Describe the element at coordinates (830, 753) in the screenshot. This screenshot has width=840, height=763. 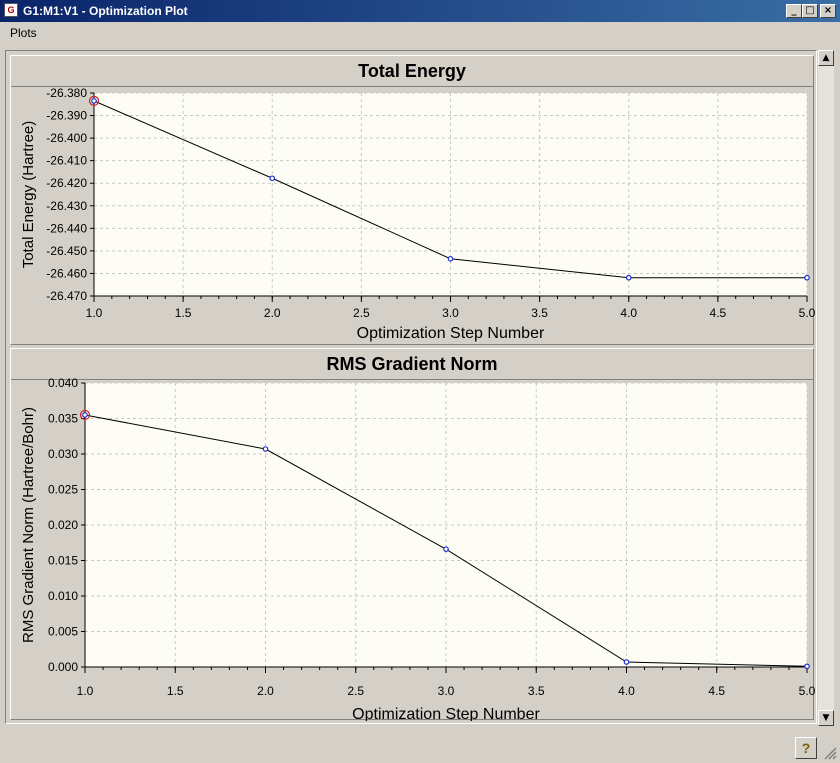
I see `resize-grip-icon` at that location.